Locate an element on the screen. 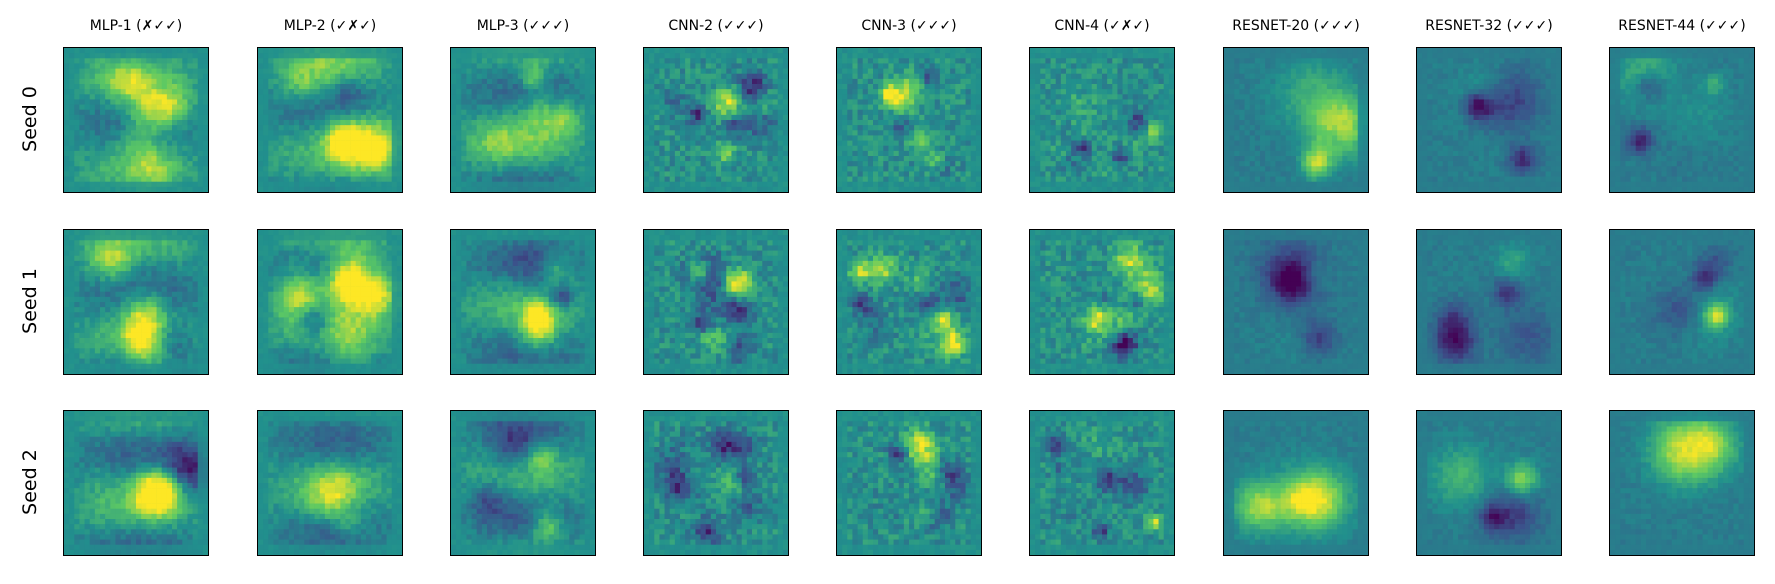 This screenshot has height=584, width=1775. column-title: RESNET-20 (✓✓✓) is located at coordinates (1296, 26).